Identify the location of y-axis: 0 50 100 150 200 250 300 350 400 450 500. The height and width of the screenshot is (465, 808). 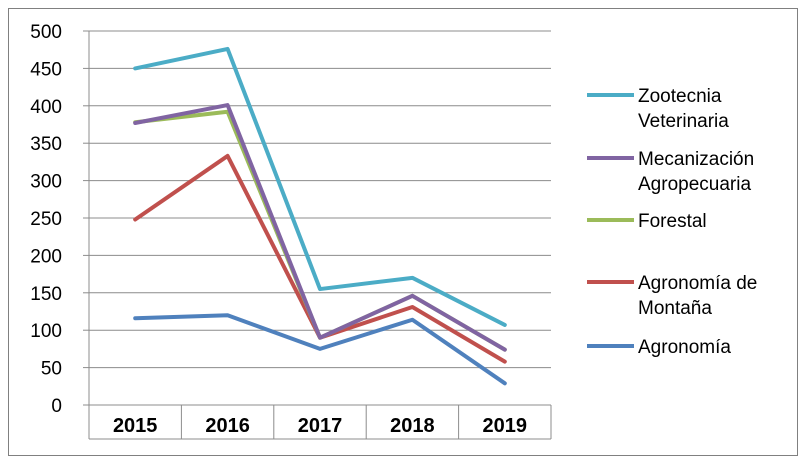
(60, 219).